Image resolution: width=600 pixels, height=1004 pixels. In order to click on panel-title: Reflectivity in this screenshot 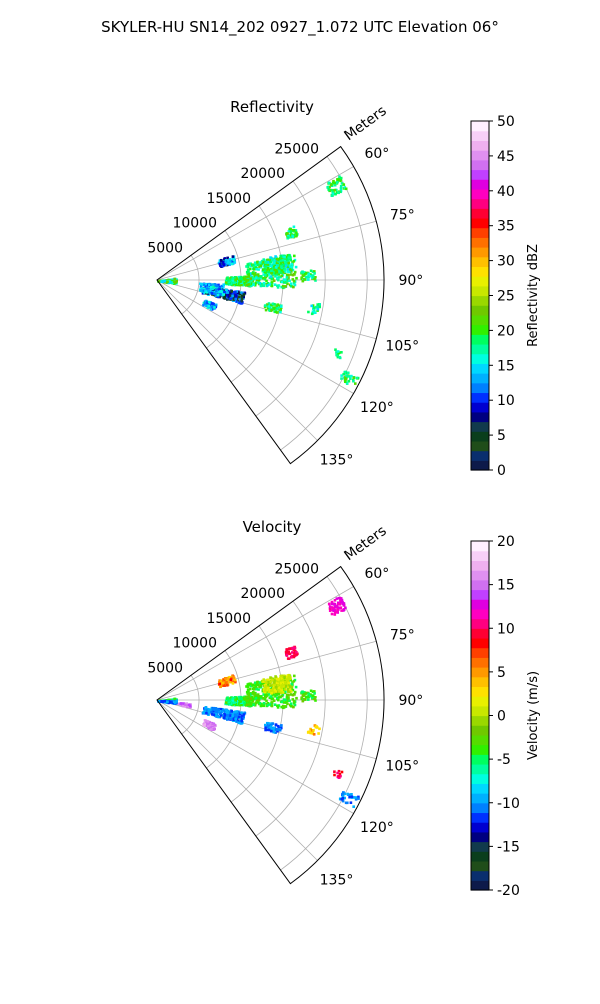, I will do `click(272, 107)`.